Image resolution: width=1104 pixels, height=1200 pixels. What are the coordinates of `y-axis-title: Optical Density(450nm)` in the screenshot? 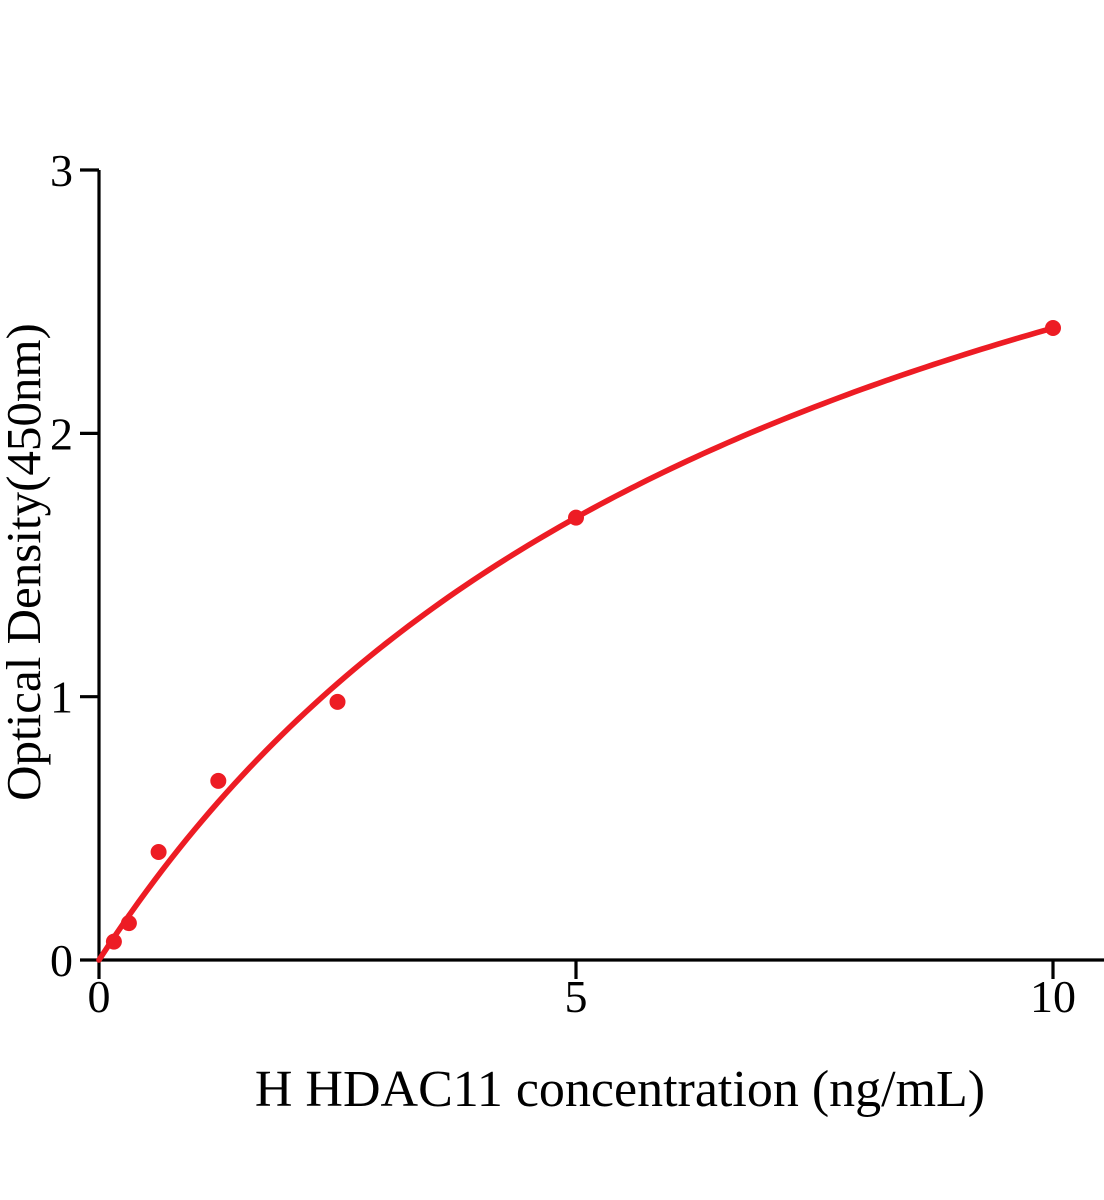 It's located at (25, 562).